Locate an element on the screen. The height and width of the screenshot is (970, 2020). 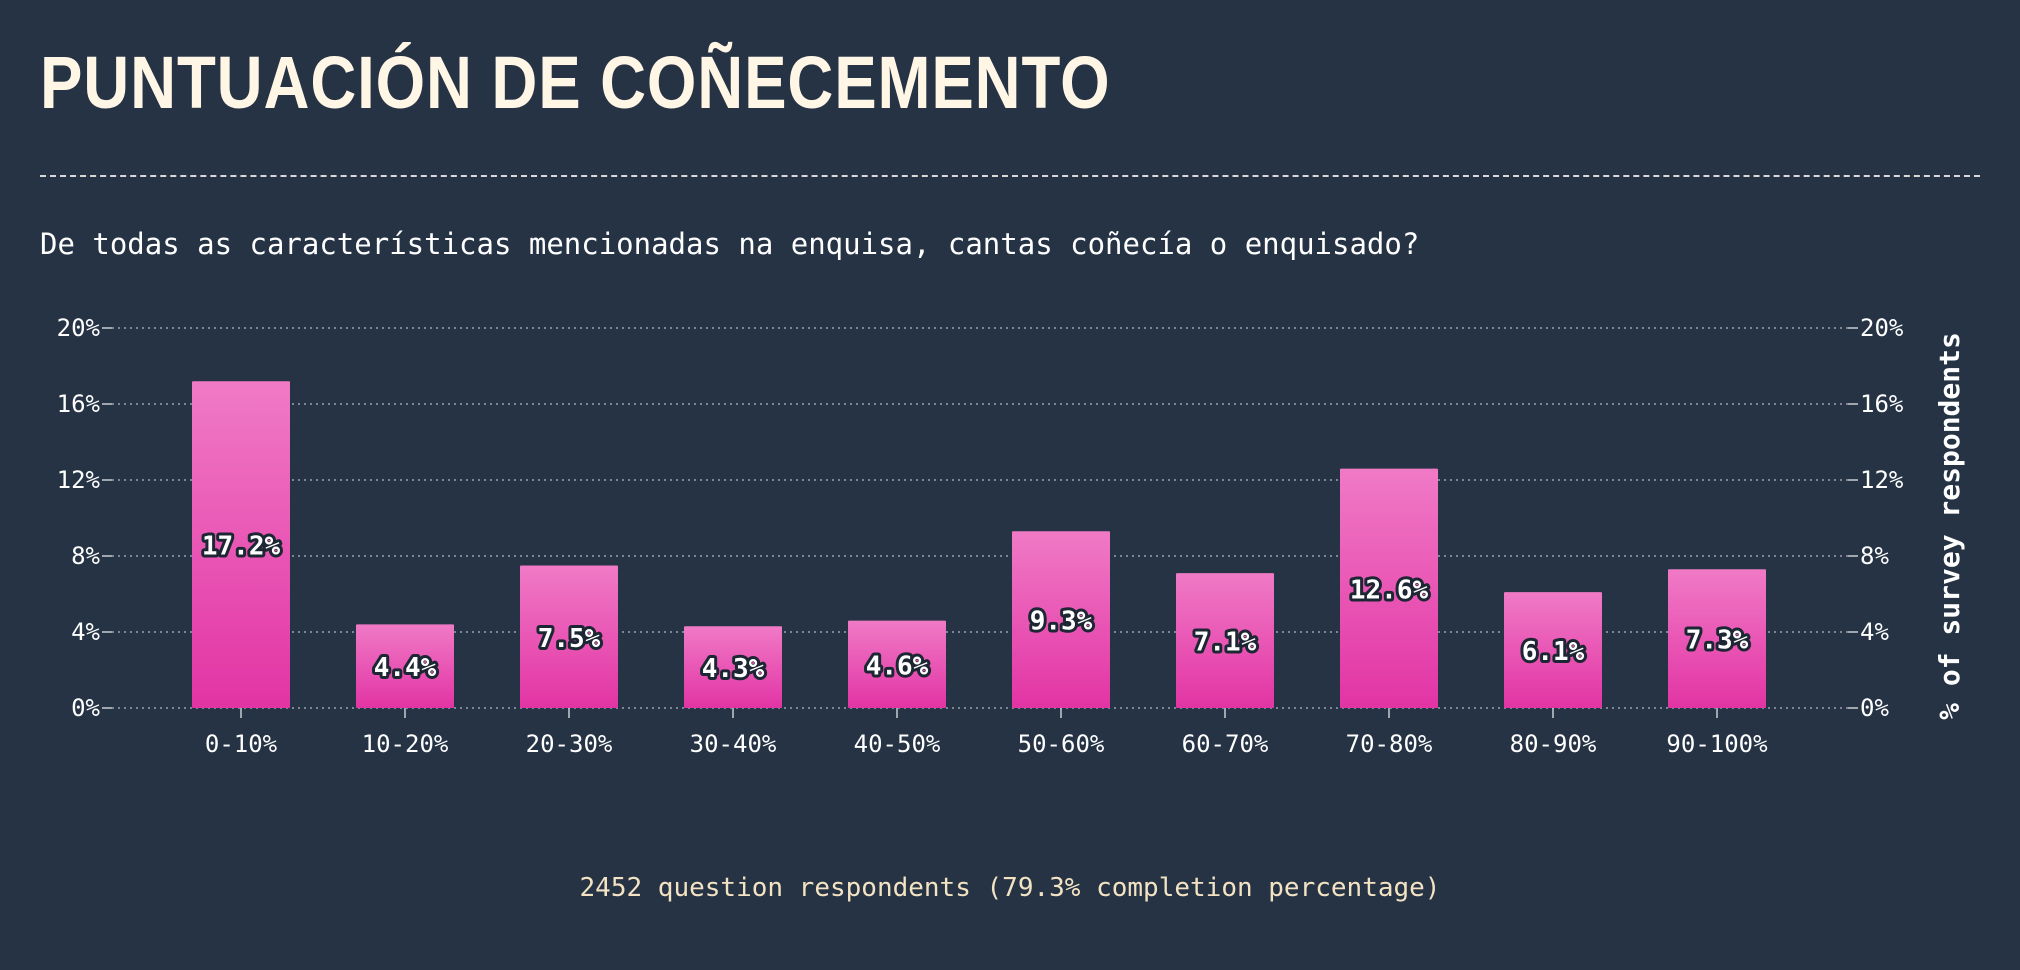
y-tick-label-right: 16% is located at coordinates (1882, 404).